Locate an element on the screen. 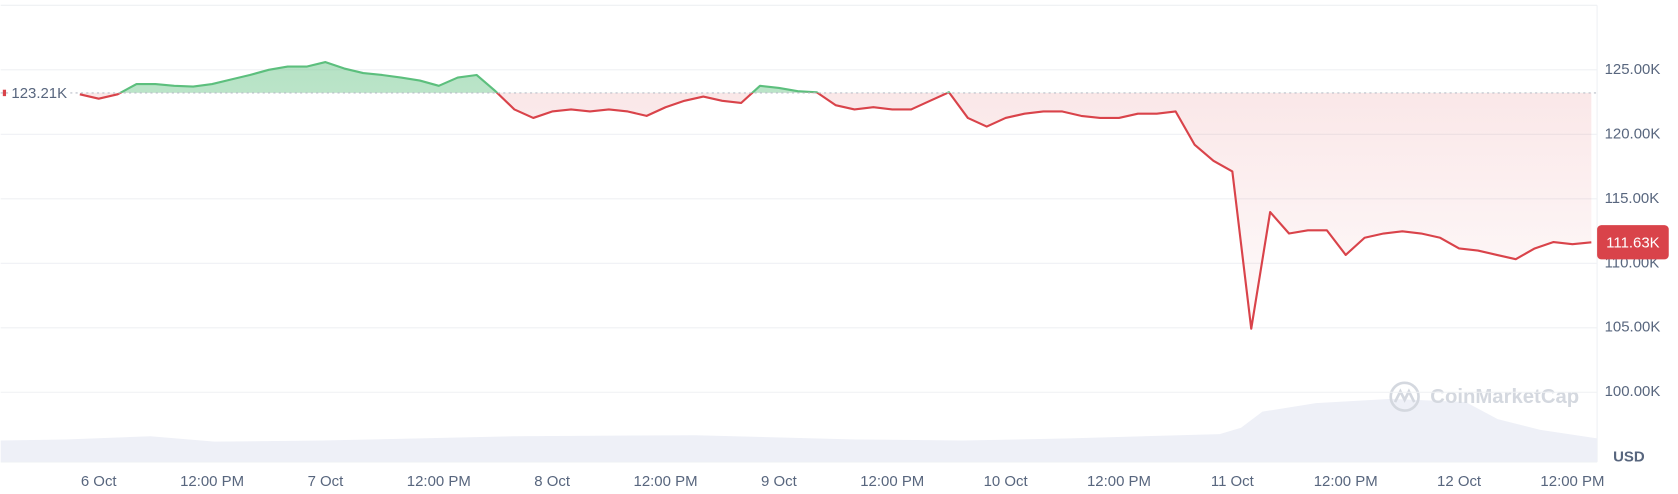 The image size is (1678, 494). x-tick-label: 10 Oct is located at coordinates (1006, 481).